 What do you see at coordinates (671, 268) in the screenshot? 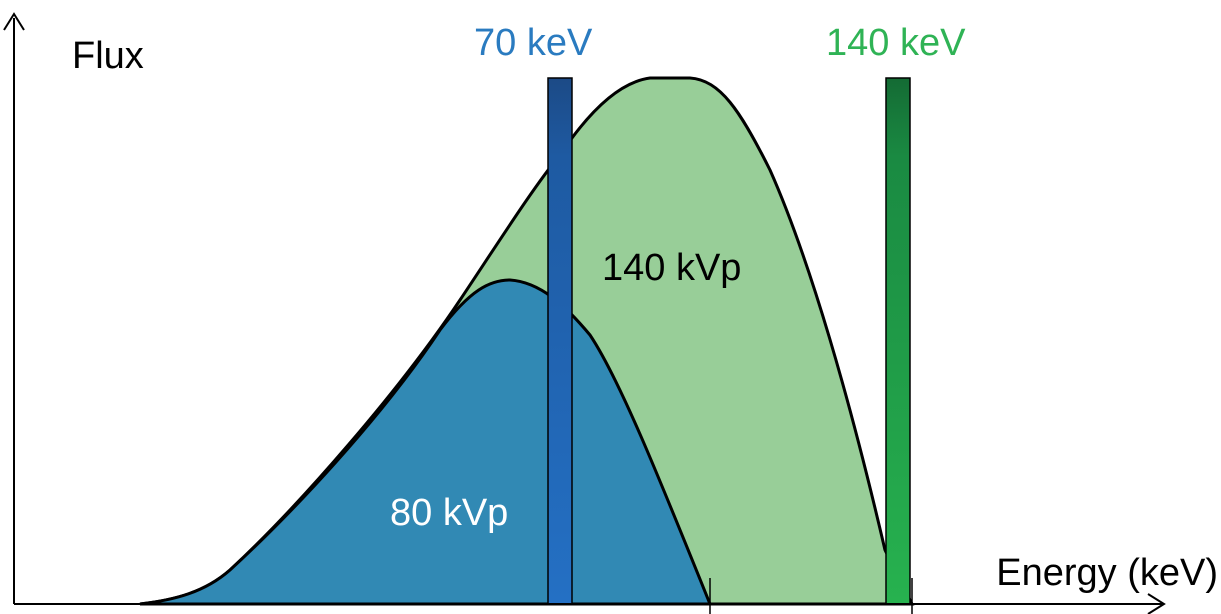
I see `spectrum-140kvp-label: 140 kVp` at bounding box center [671, 268].